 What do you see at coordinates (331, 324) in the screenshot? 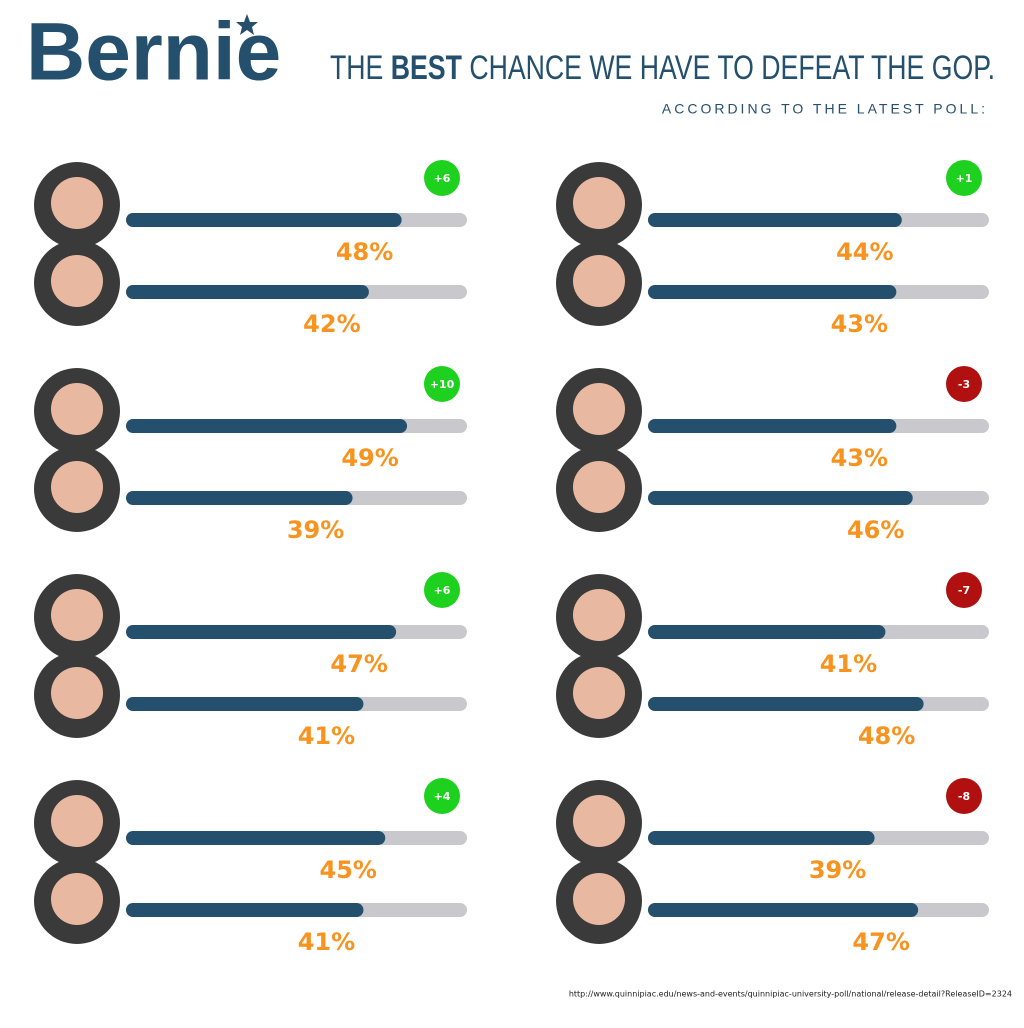
I see `value-label: 42%` at bounding box center [331, 324].